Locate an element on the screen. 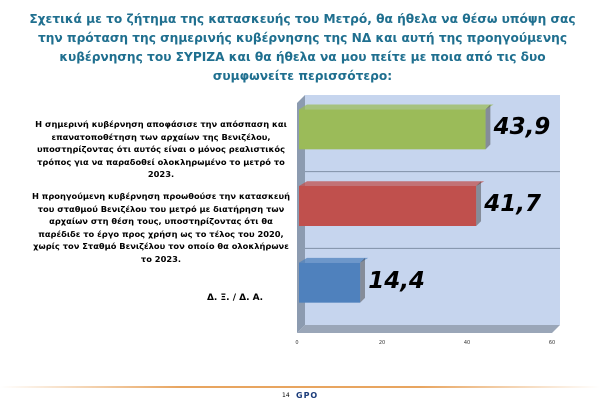  x-tick-label: 40 is located at coordinates (467, 343).